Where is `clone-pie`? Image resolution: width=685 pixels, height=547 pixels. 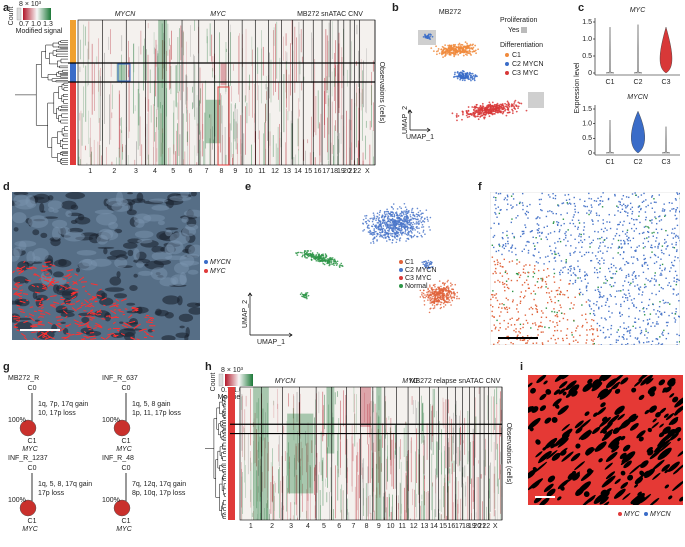
clone-pie is located at coordinates (122, 428).